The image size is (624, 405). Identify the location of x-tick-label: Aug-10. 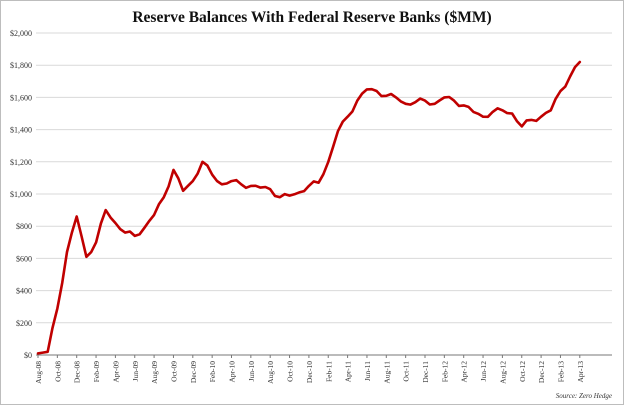
(270, 372).